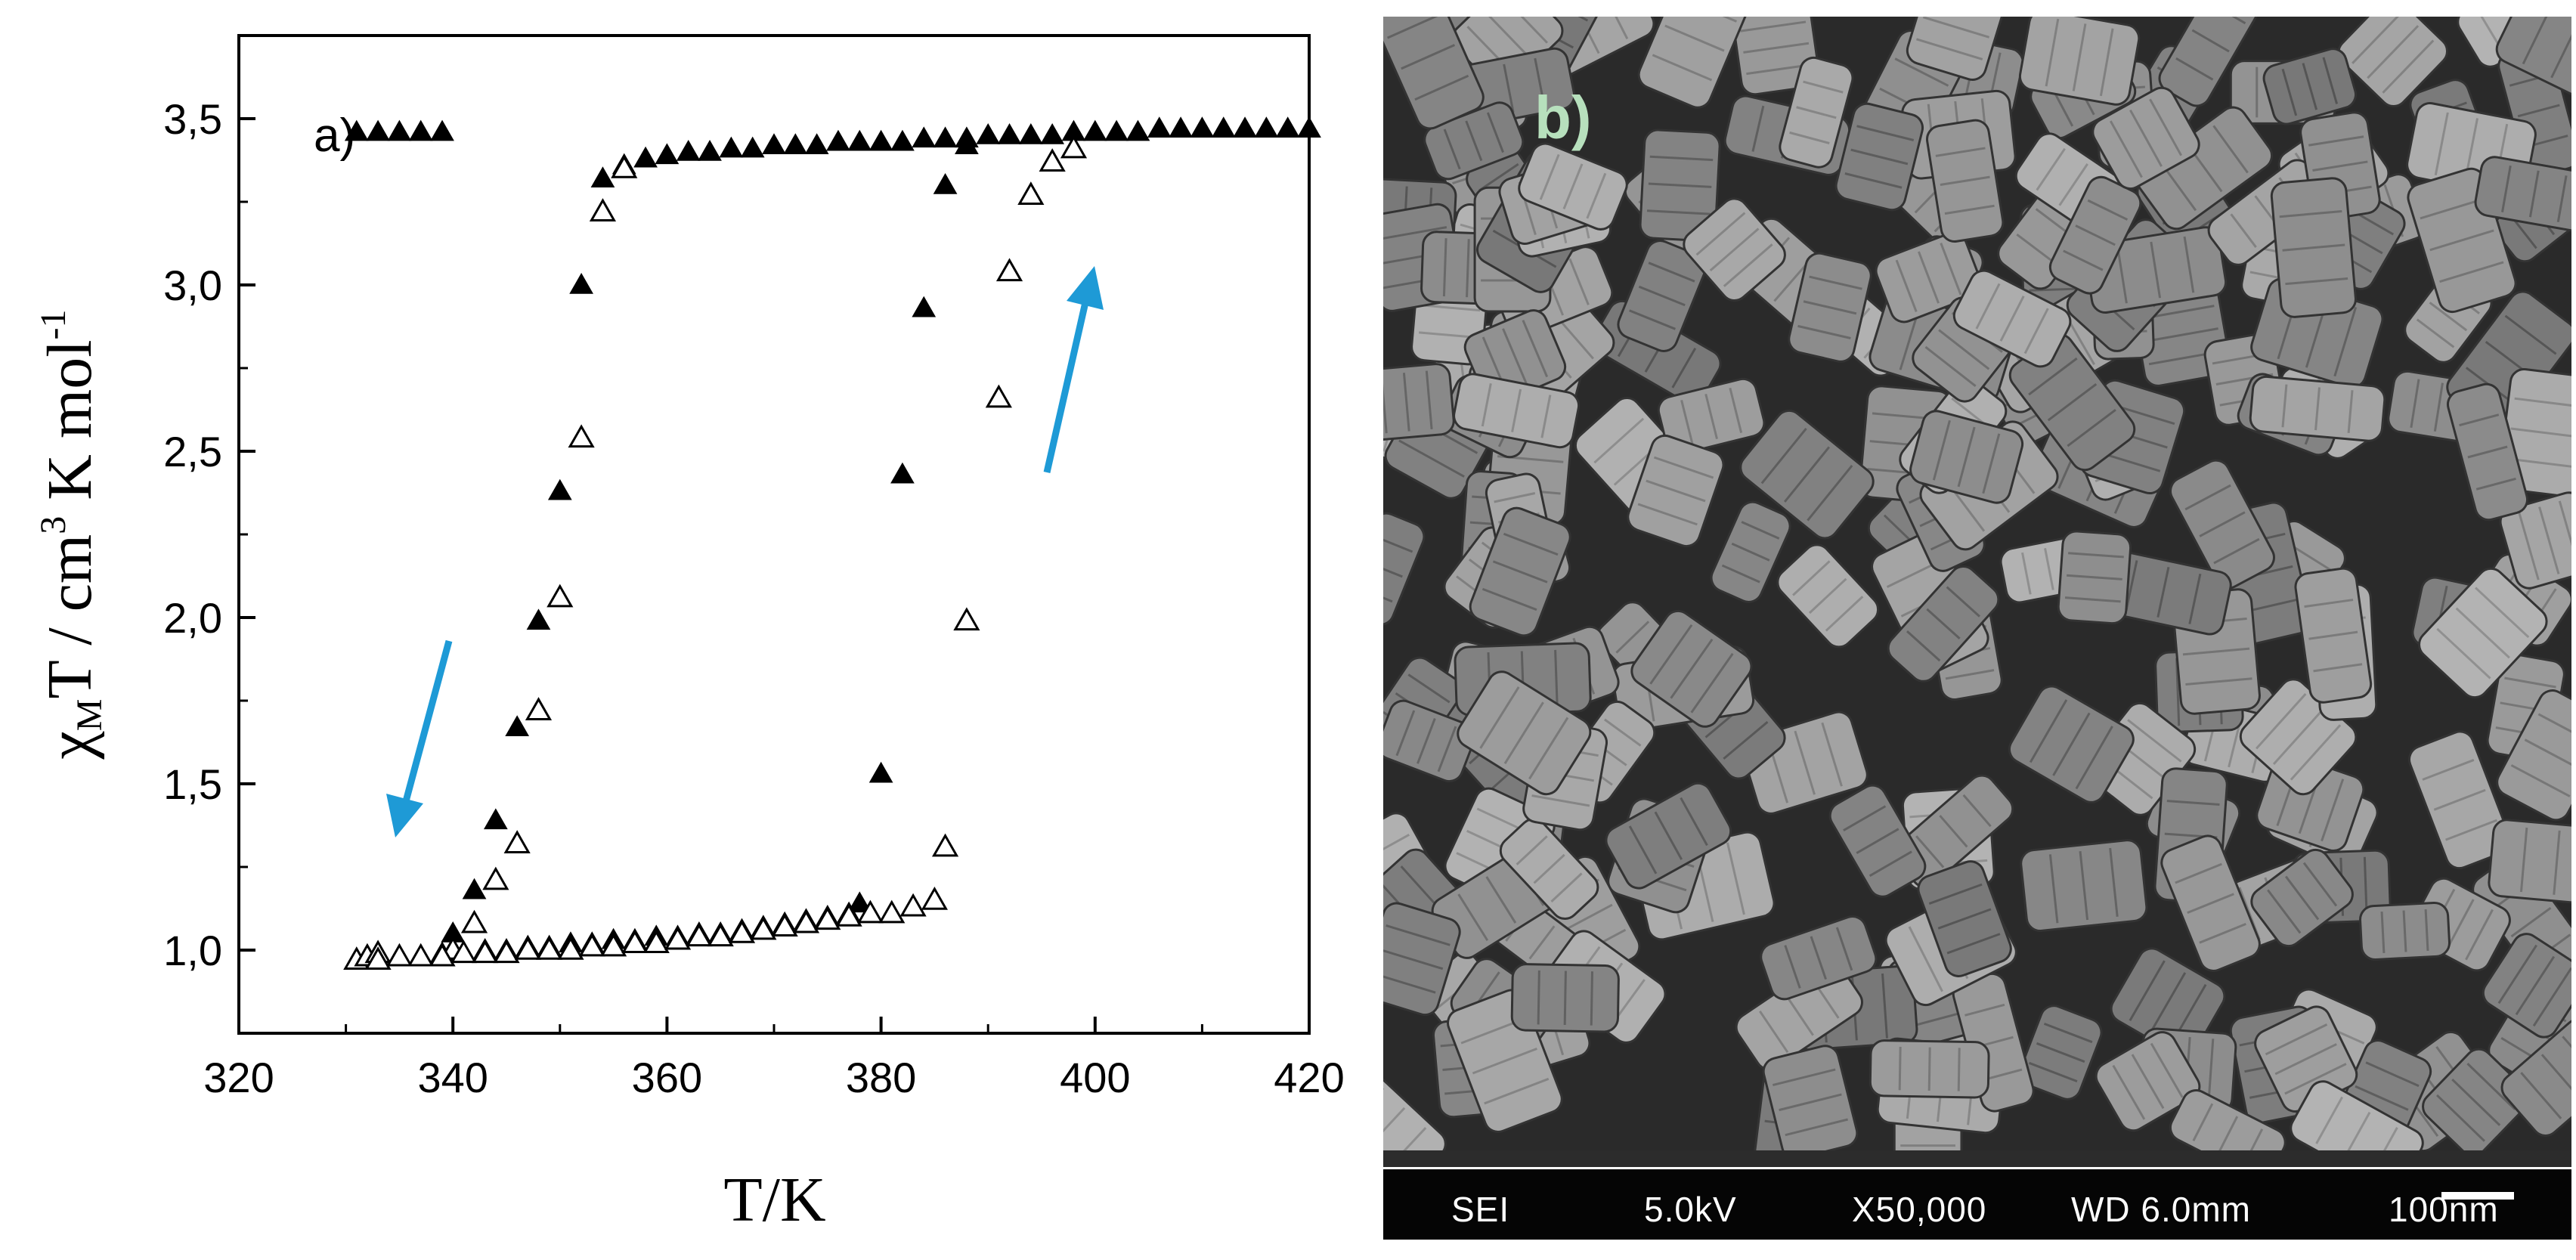 The width and height of the screenshot is (2576, 1260). Describe the element at coordinates (192, 618) in the screenshot. I see `y-tick-label: 2,0` at that location.